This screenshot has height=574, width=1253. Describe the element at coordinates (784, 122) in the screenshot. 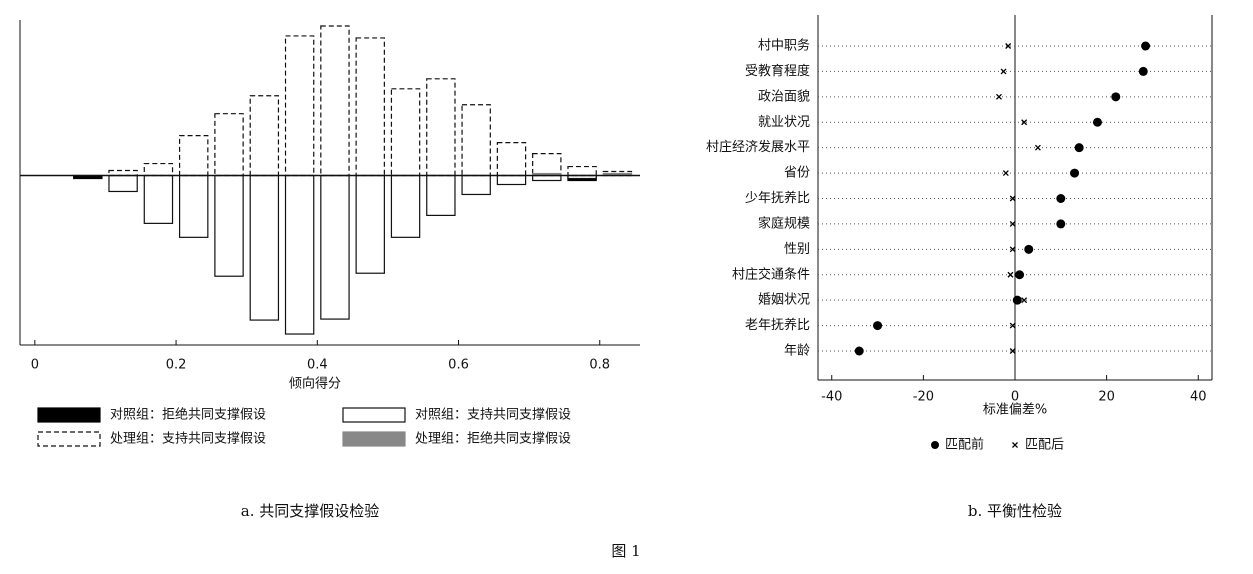

I see `y-tick-label: 就业状况` at that location.